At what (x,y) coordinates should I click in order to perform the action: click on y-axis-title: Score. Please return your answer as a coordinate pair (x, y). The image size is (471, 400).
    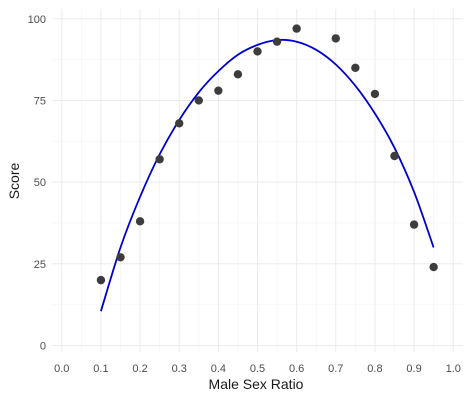
    Looking at the image, I should click on (14, 181).